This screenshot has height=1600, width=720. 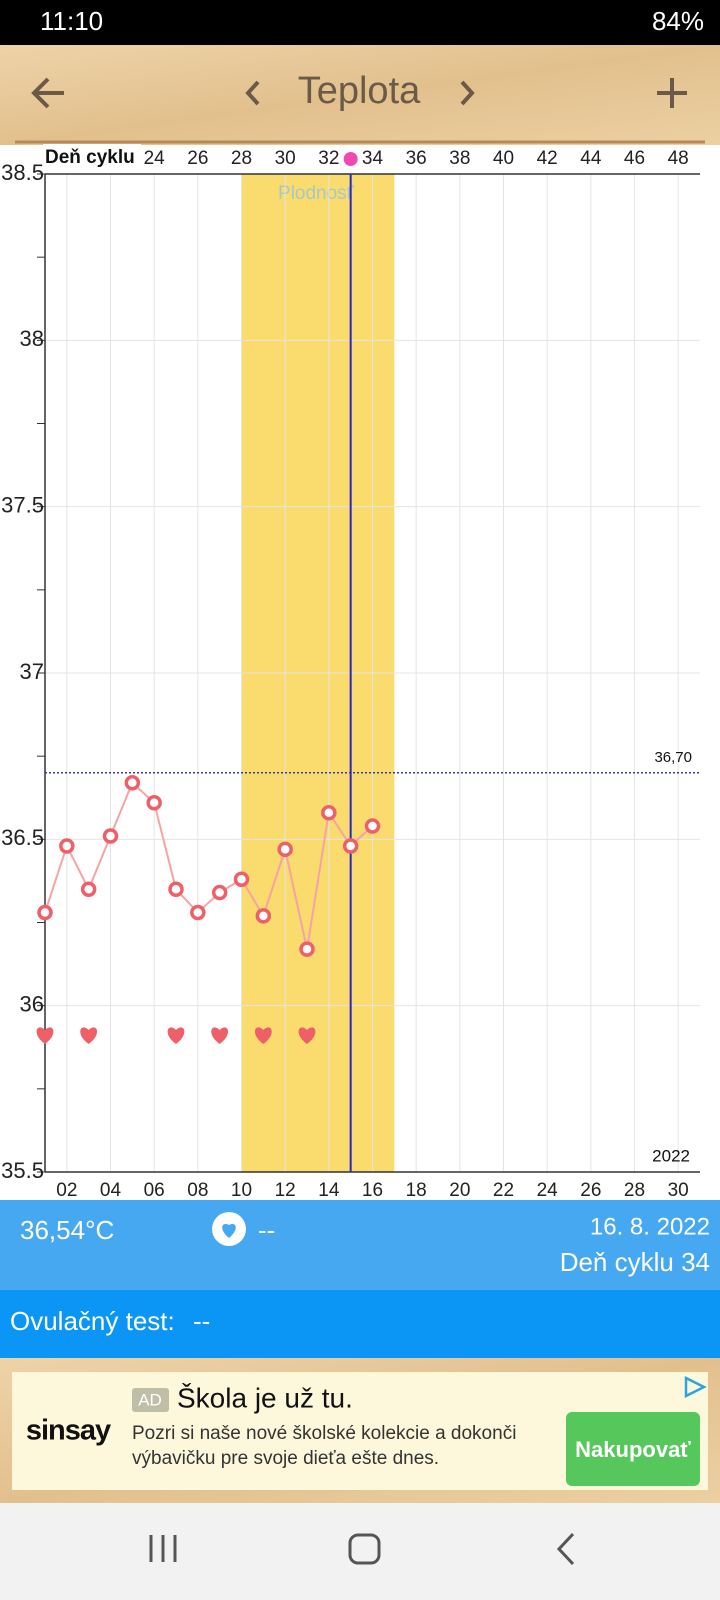 I want to click on nav-bar, so click(x=360, y=1551).